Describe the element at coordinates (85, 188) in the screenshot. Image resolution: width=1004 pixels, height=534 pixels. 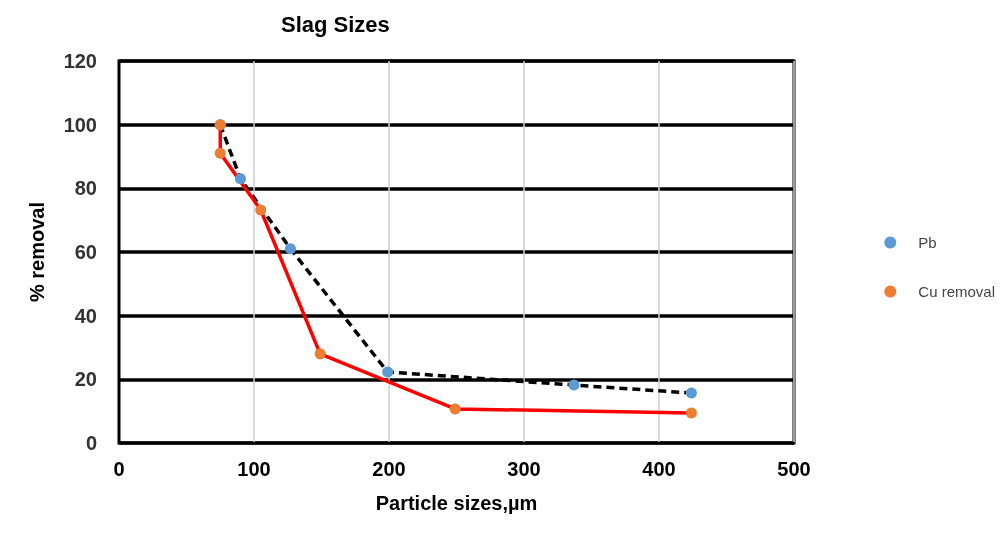
I see `y-tick-label: 80` at that location.